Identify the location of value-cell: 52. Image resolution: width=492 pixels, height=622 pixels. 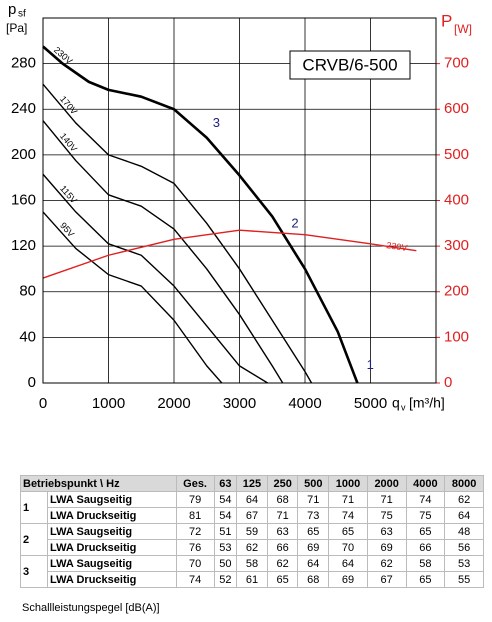
(225, 579).